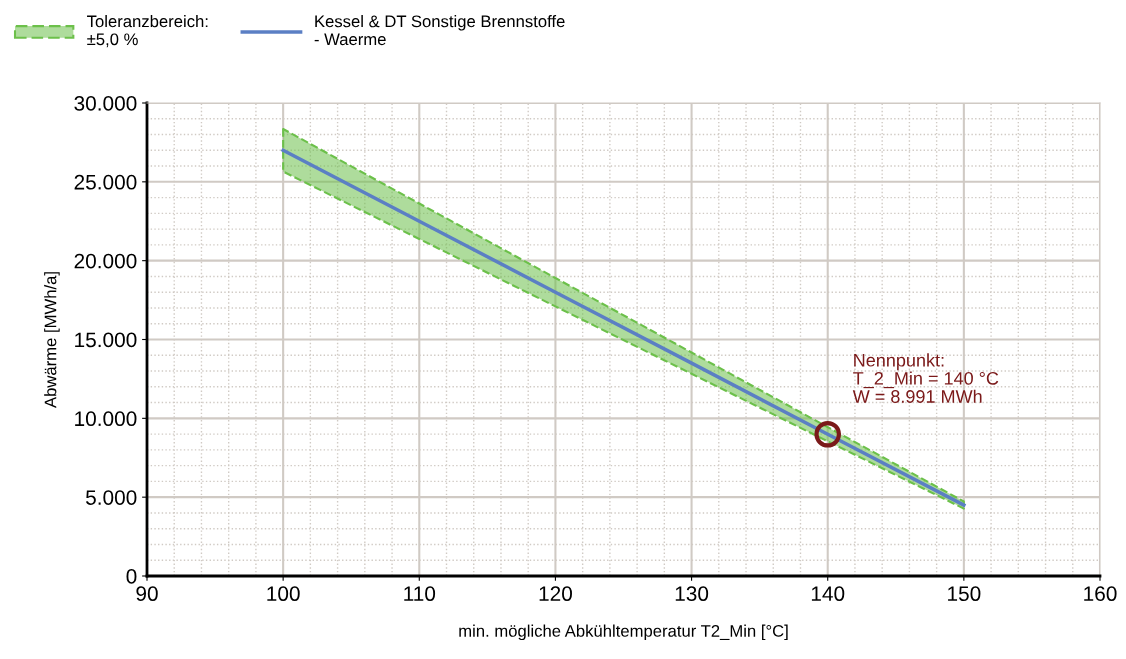  Describe the element at coordinates (105, 103) in the screenshot. I see `y-tick-label: 30.000` at that location.